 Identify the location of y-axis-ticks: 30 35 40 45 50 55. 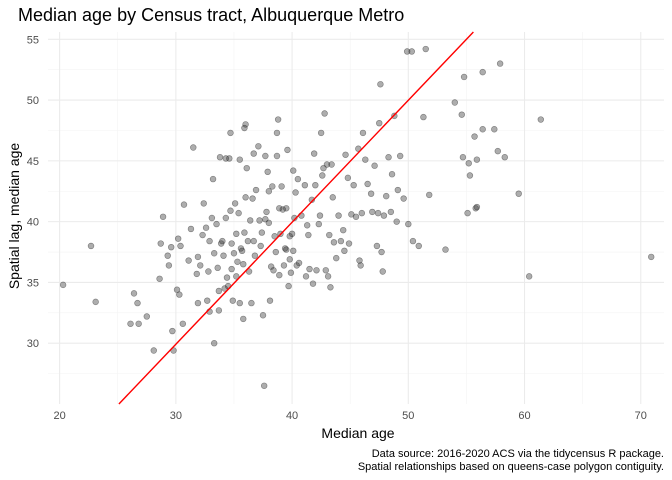
(33, 192).